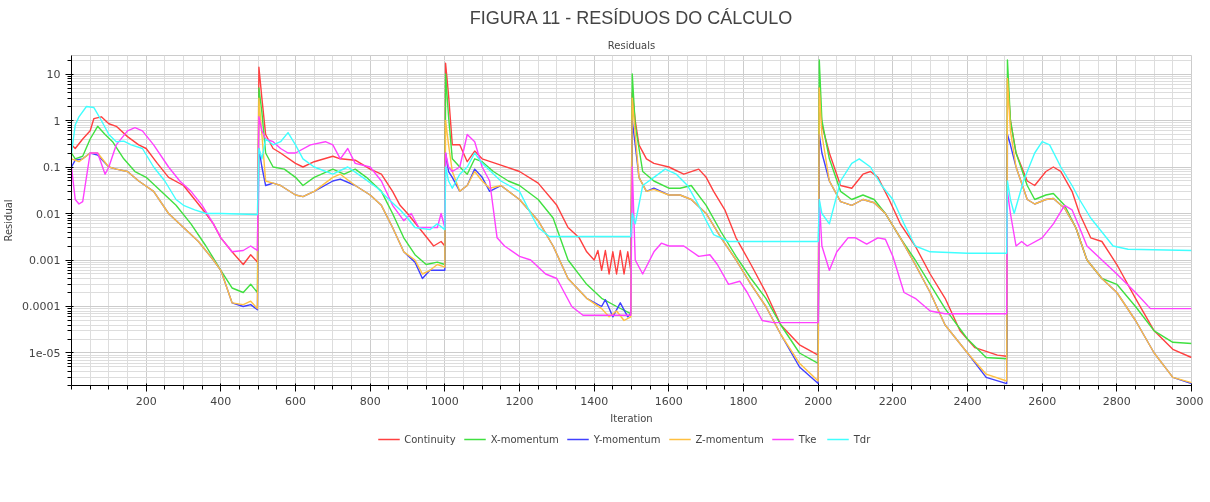  Describe the element at coordinates (631, 418) in the screenshot. I see `x-axis-title: Iteration` at that location.